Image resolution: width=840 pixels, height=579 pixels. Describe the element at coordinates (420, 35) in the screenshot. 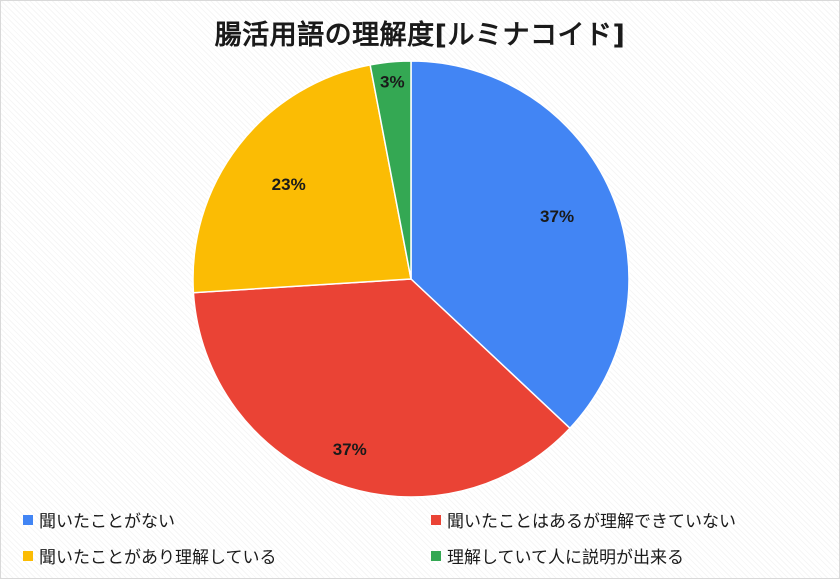

I see `chart-title: 腸活用語の理解度[ルミナコイド]` at that location.